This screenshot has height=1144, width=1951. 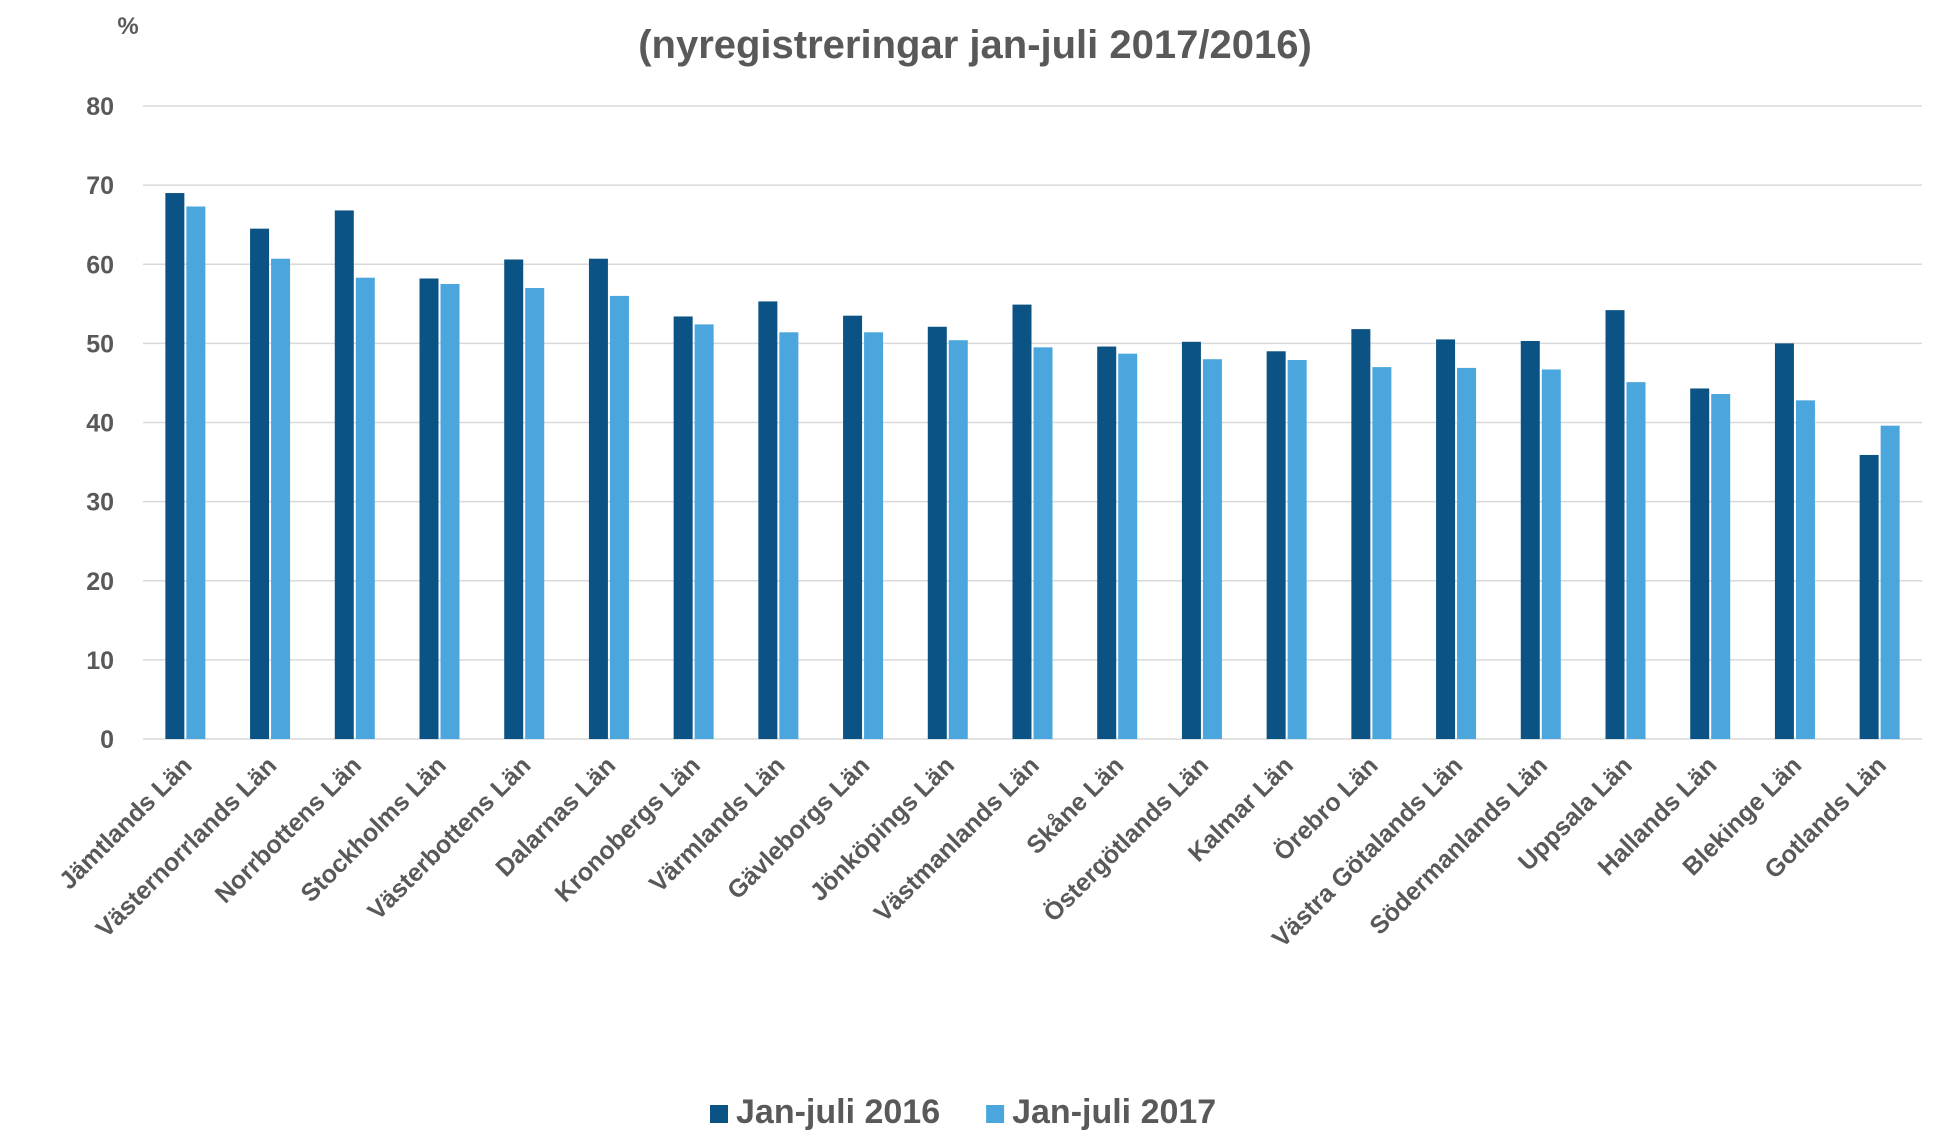 What do you see at coordinates (100, 661) in the screenshot?
I see `y-tick-label: 10` at bounding box center [100, 661].